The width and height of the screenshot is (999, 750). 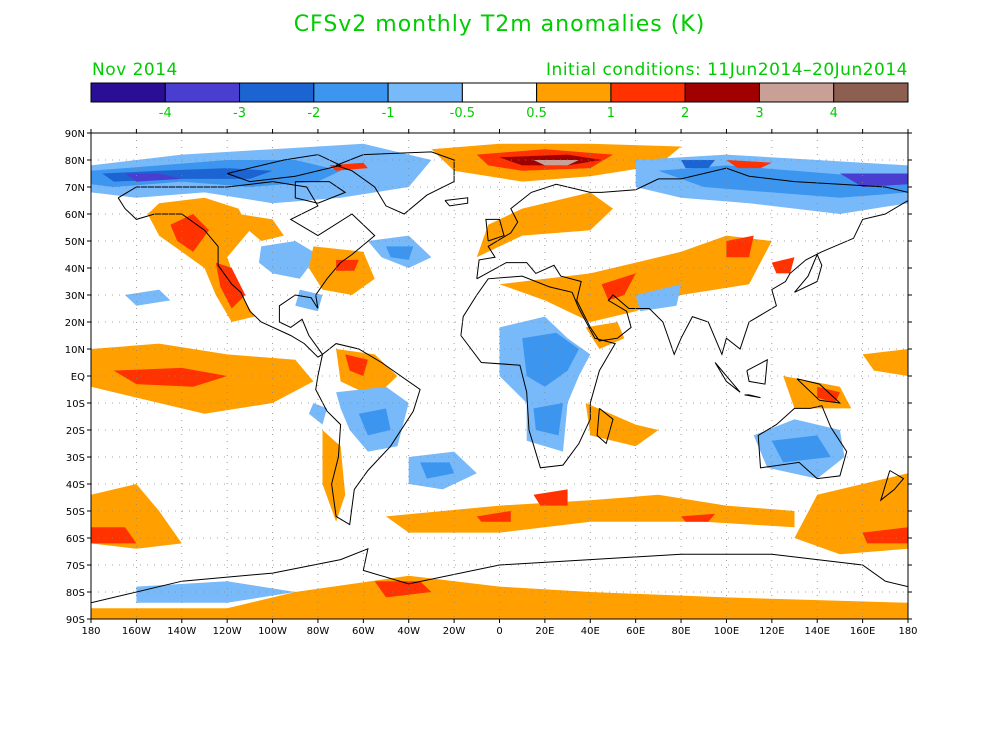 I want to click on lon-label: 160W, so click(x=136, y=631).